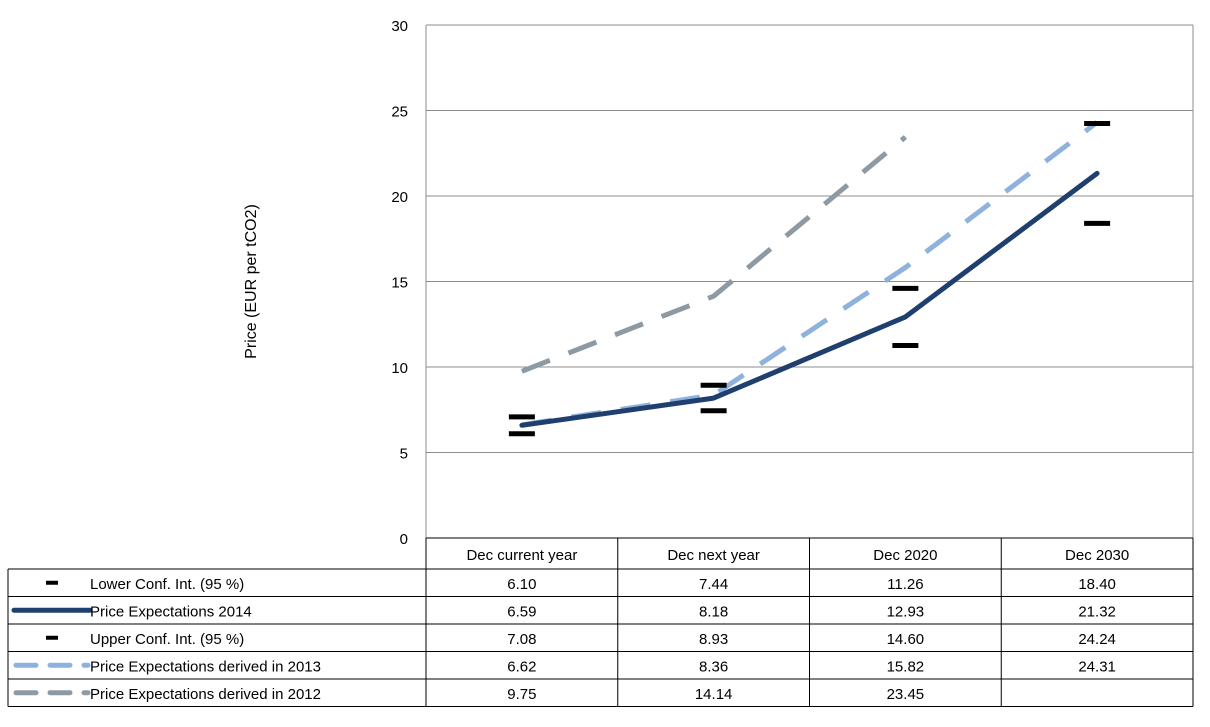  What do you see at coordinates (205, 694) in the screenshot?
I see `legend-label-price-expectations-derived-in-2012: Price Expectations derived in 2012` at bounding box center [205, 694].